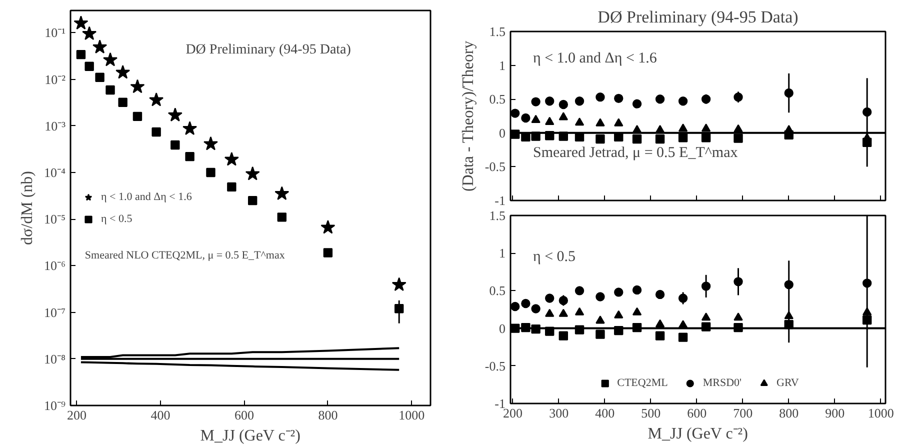 The image size is (897, 447). What do you see at coordinates (55, 358) in the screenshot?
I see `y-tick-label: 10⁻⁸` at bounding box center [55, 358].